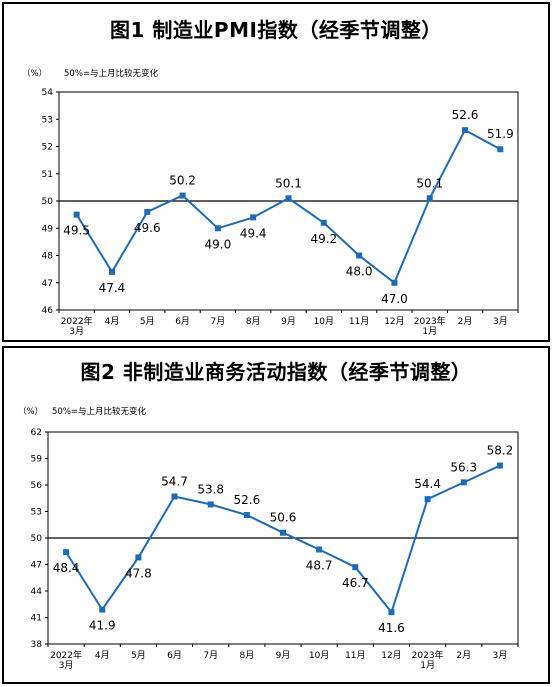  What do you see at coordinates (288, 183) in the screenshot?
I see `data-label: 50.1` at bounding box center [288, 183].